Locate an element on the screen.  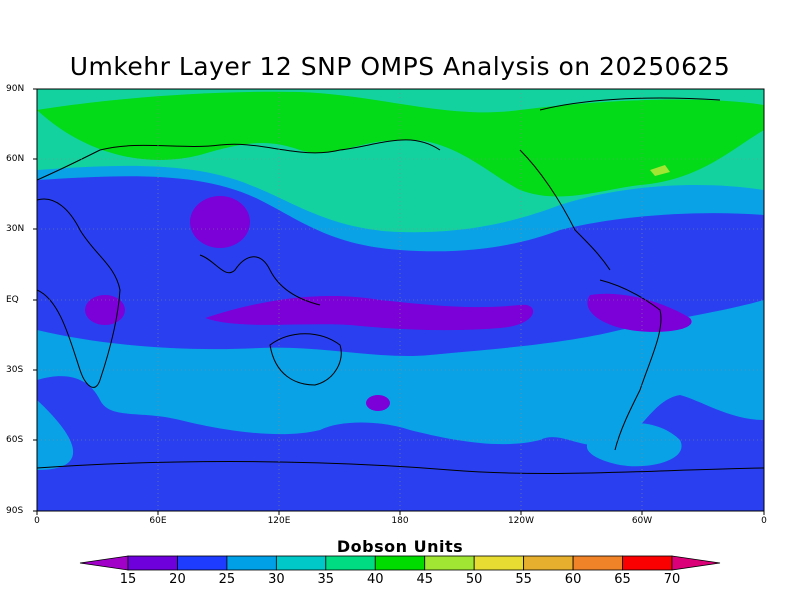
colorbar-tick-label: 45 is located at coordinates (424, 579).